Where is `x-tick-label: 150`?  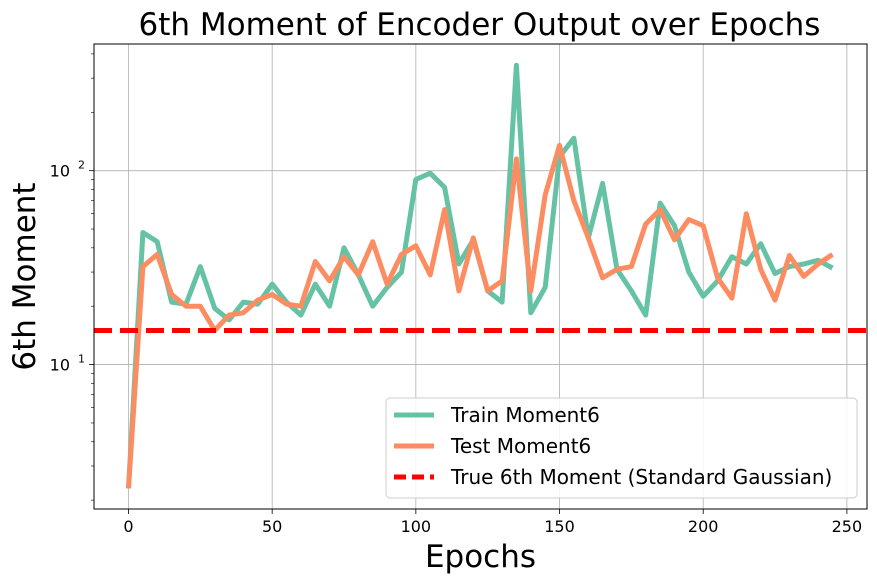 x-tick-label: 150 is located at coordinates (559, 526).